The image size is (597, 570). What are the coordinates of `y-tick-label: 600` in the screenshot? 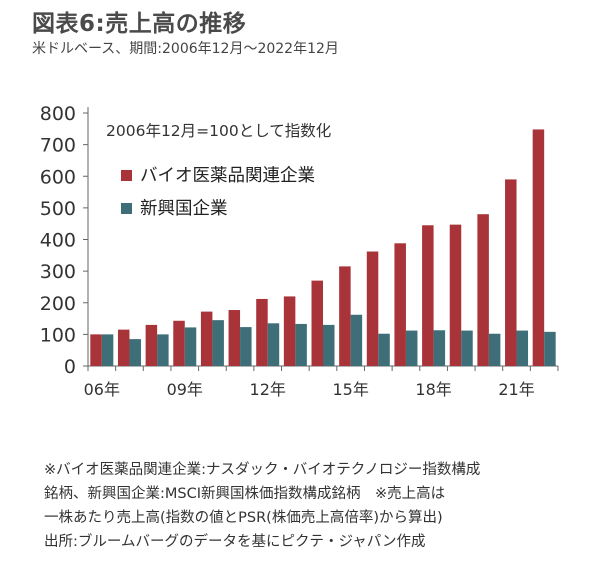 It's located at (58, 177).